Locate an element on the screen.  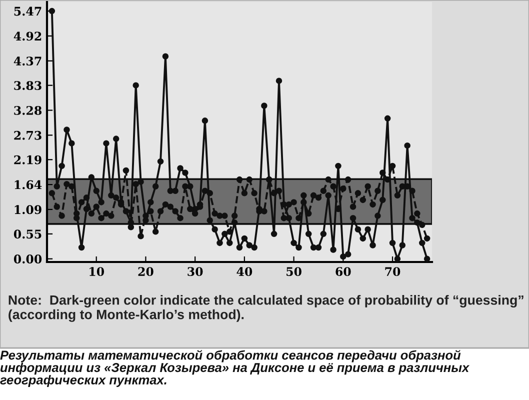
y-tick-label: 2.19 is located at coordinates (28, 159).